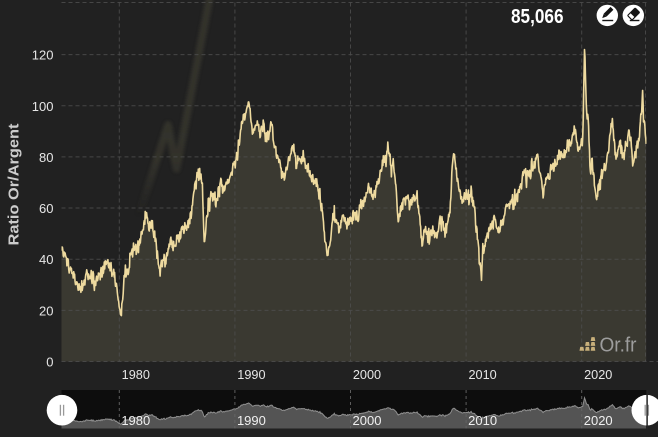 This screenshot has height=437, width=658. I want to click on svg-text: 0, so click(49, 362).